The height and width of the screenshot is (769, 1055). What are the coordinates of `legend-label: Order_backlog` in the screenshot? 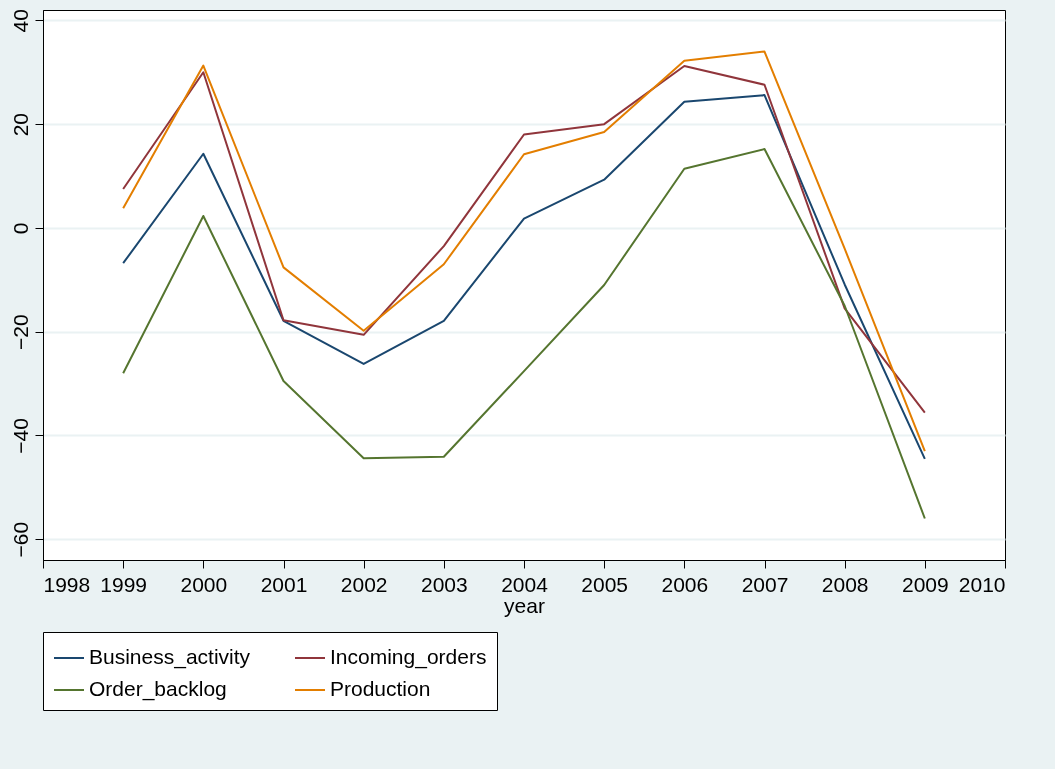 It's located at (158, 689).